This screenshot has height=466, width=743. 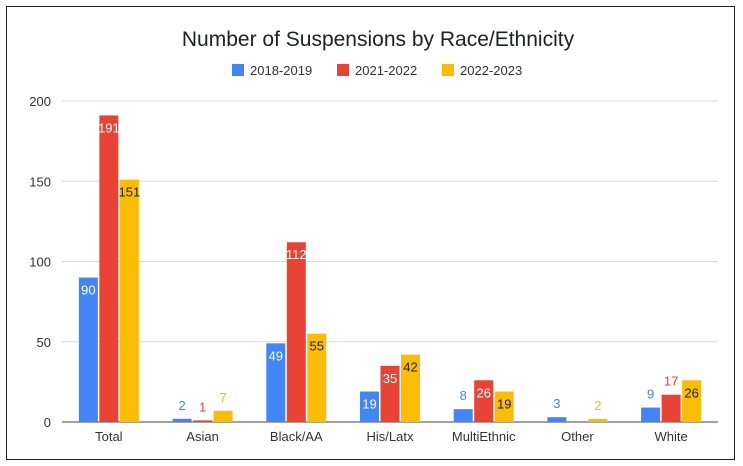 What do you see at coordinates (484, 401) in the screenshot?
I see `bar-multiethnic-2021-2022` at bounding box center [484, 401].